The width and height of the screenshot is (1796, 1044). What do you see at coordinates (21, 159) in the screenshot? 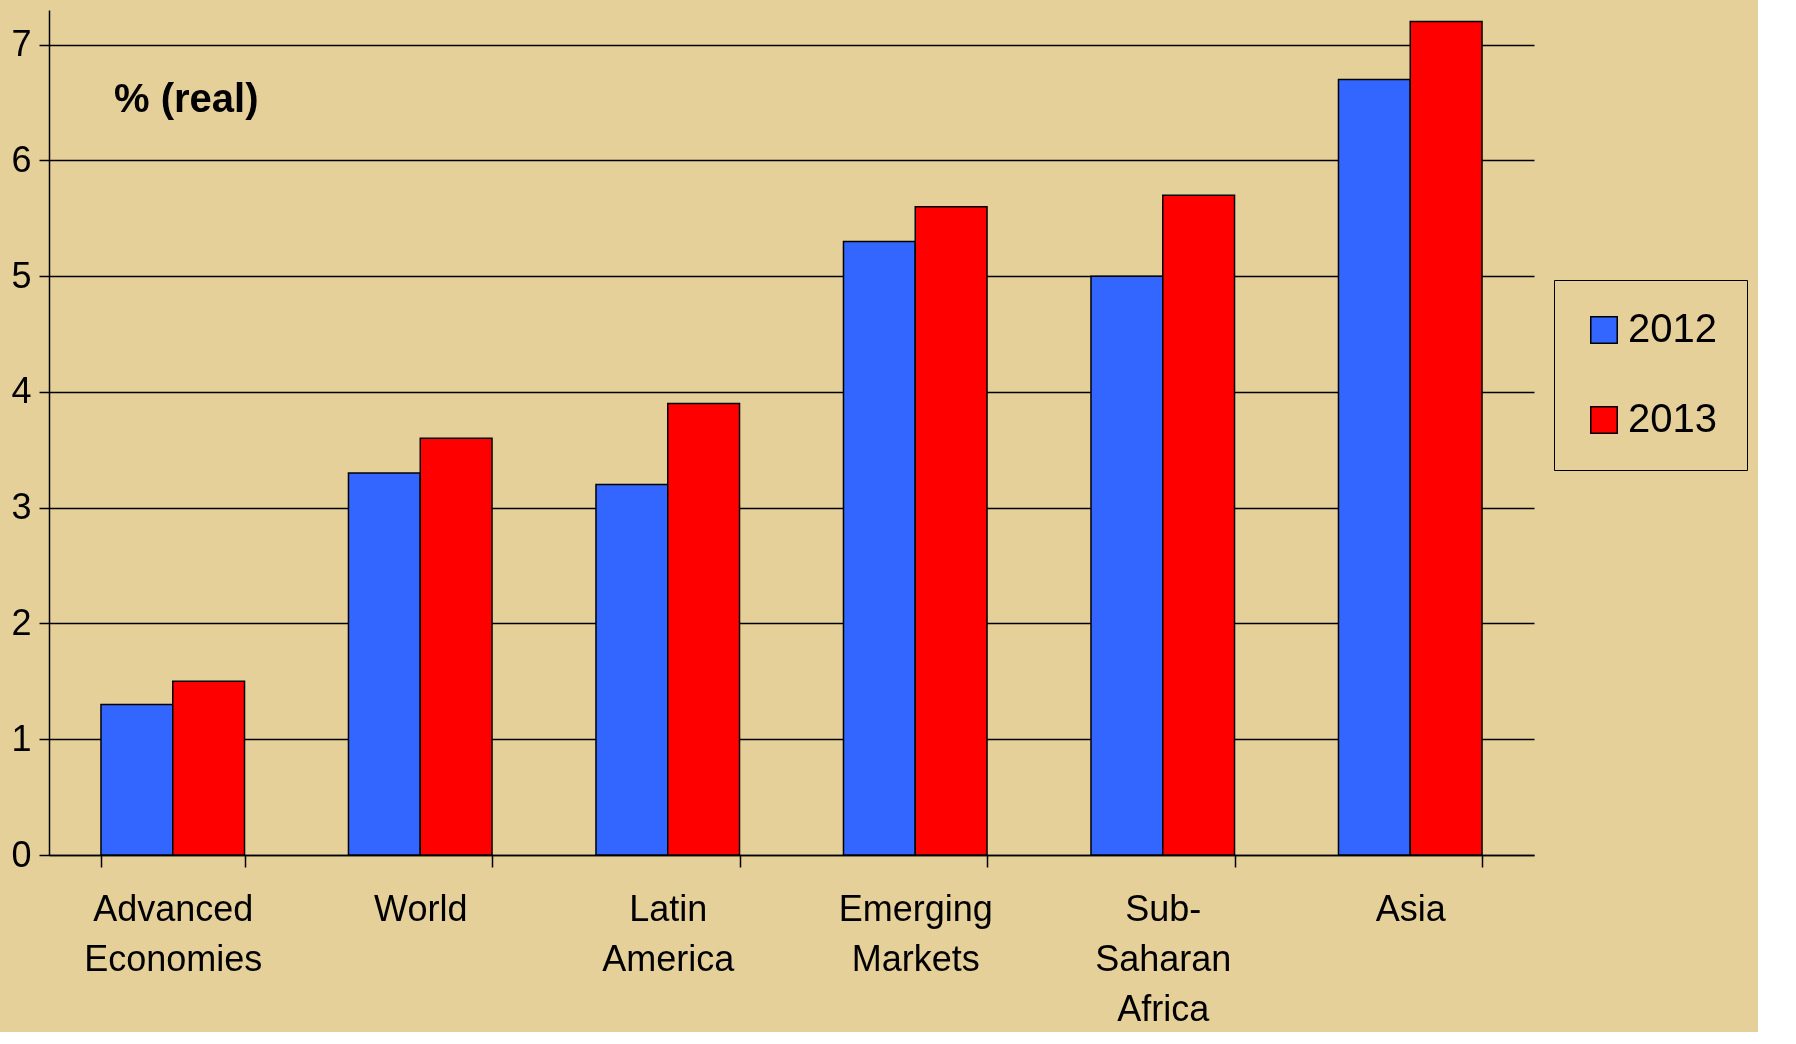
I see `y-tick-label: 6` at bounding box center [21, 159].